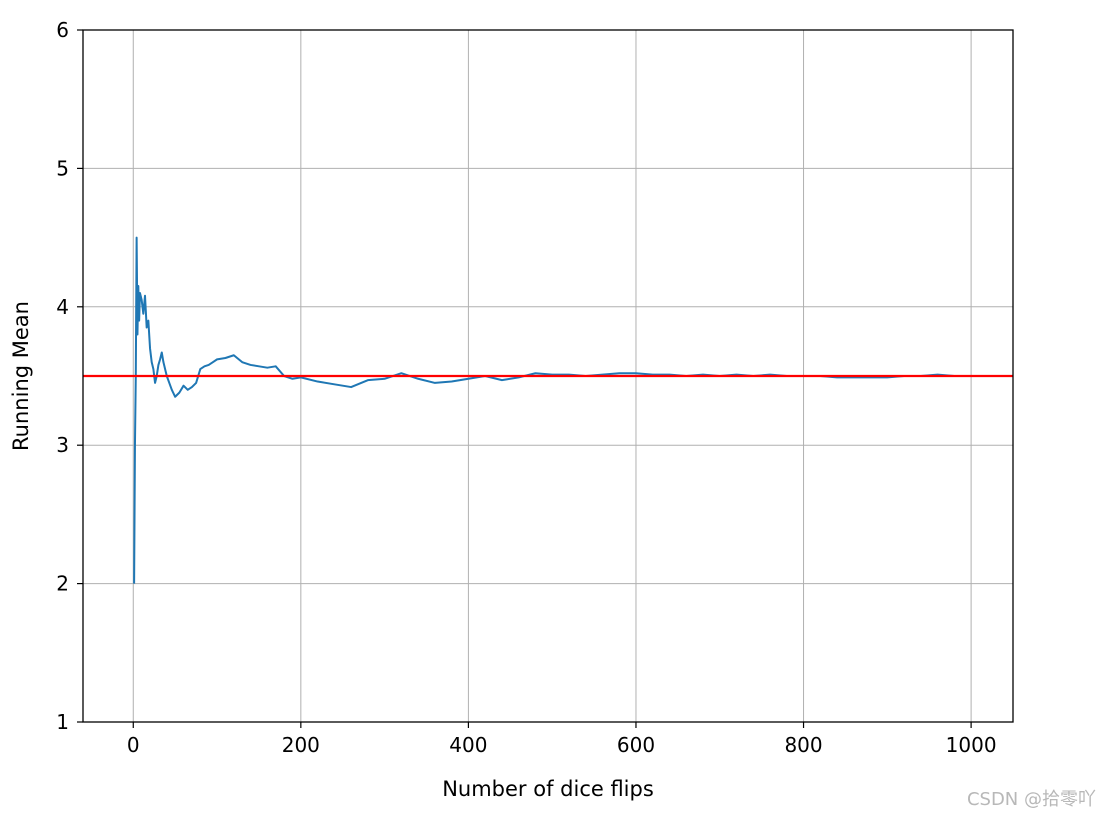 This screenshot has width=1104, height=823. I want to click on y-tick-label: 3, so click(62, 445).